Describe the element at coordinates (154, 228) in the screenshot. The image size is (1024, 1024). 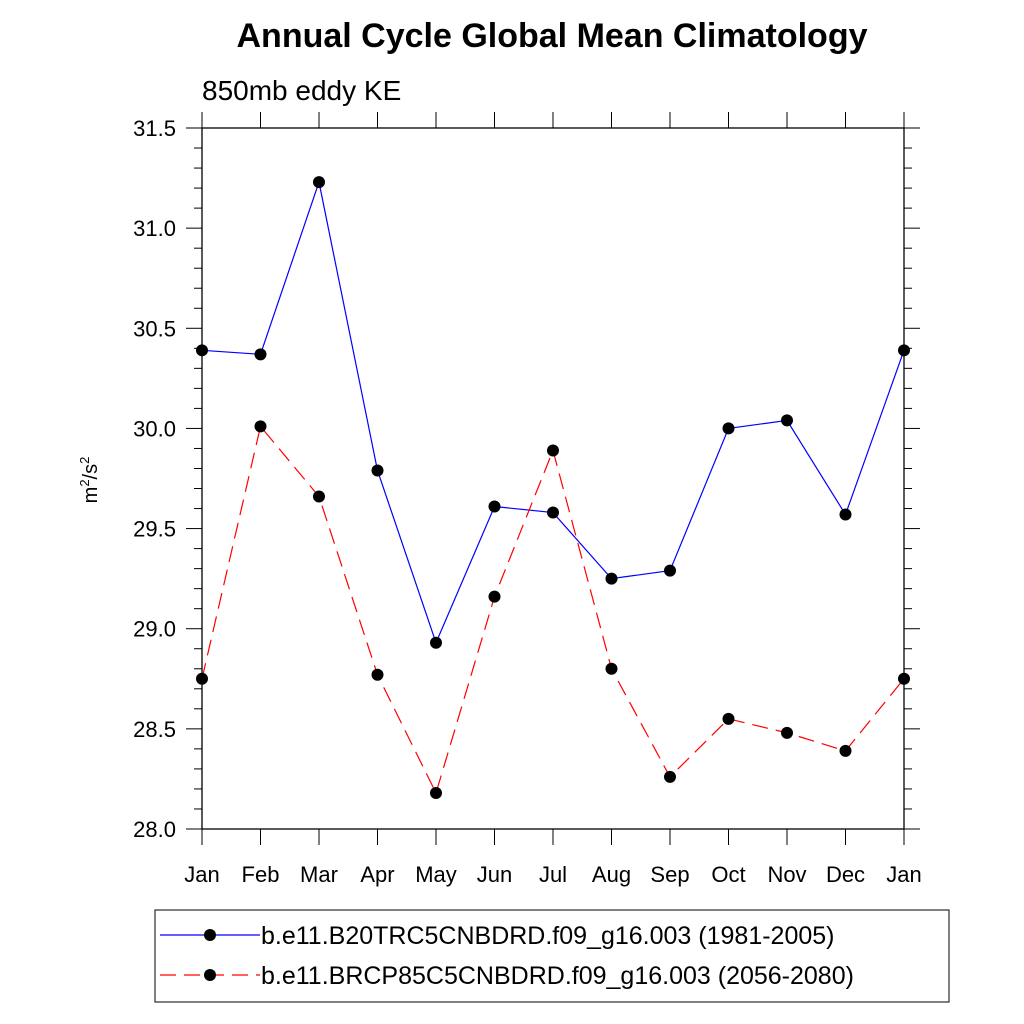
I see `y-tick-label: 31.0` at that location.